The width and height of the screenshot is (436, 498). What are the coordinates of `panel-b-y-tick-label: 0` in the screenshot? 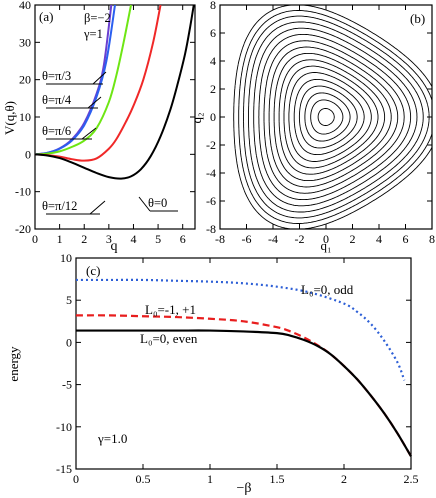 It's located at (213, 117).